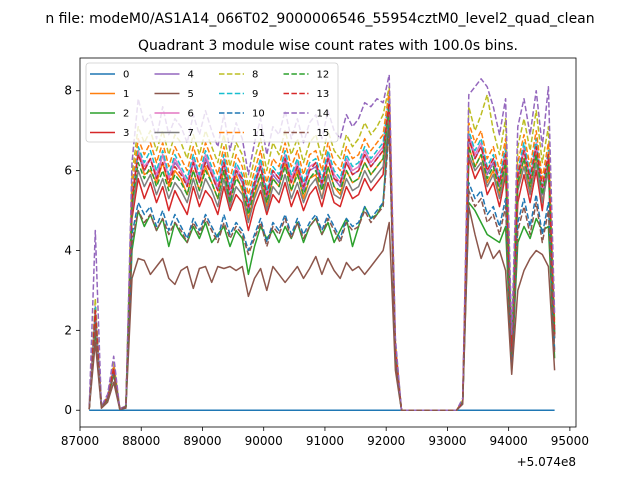  What do you see at coordinates (68, 171) in the screenshot?
I see `y-tick-label: 6` at bounding box center [68, 171].